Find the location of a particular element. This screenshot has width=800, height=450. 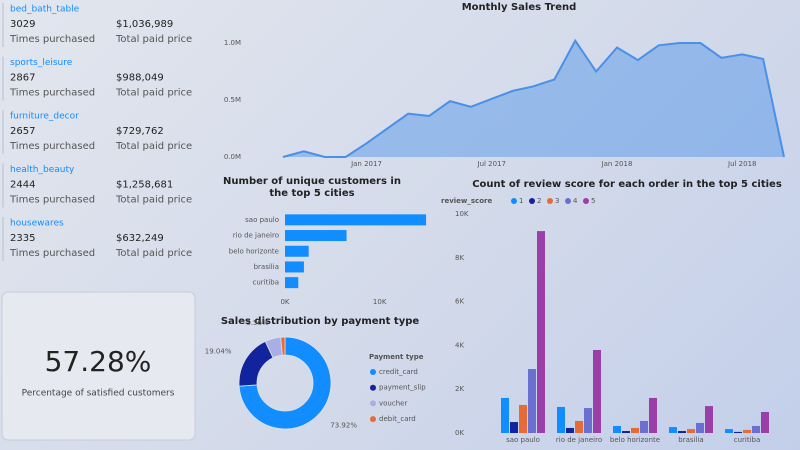

x-tick-label: 10K is located at coordinates (380, 302).